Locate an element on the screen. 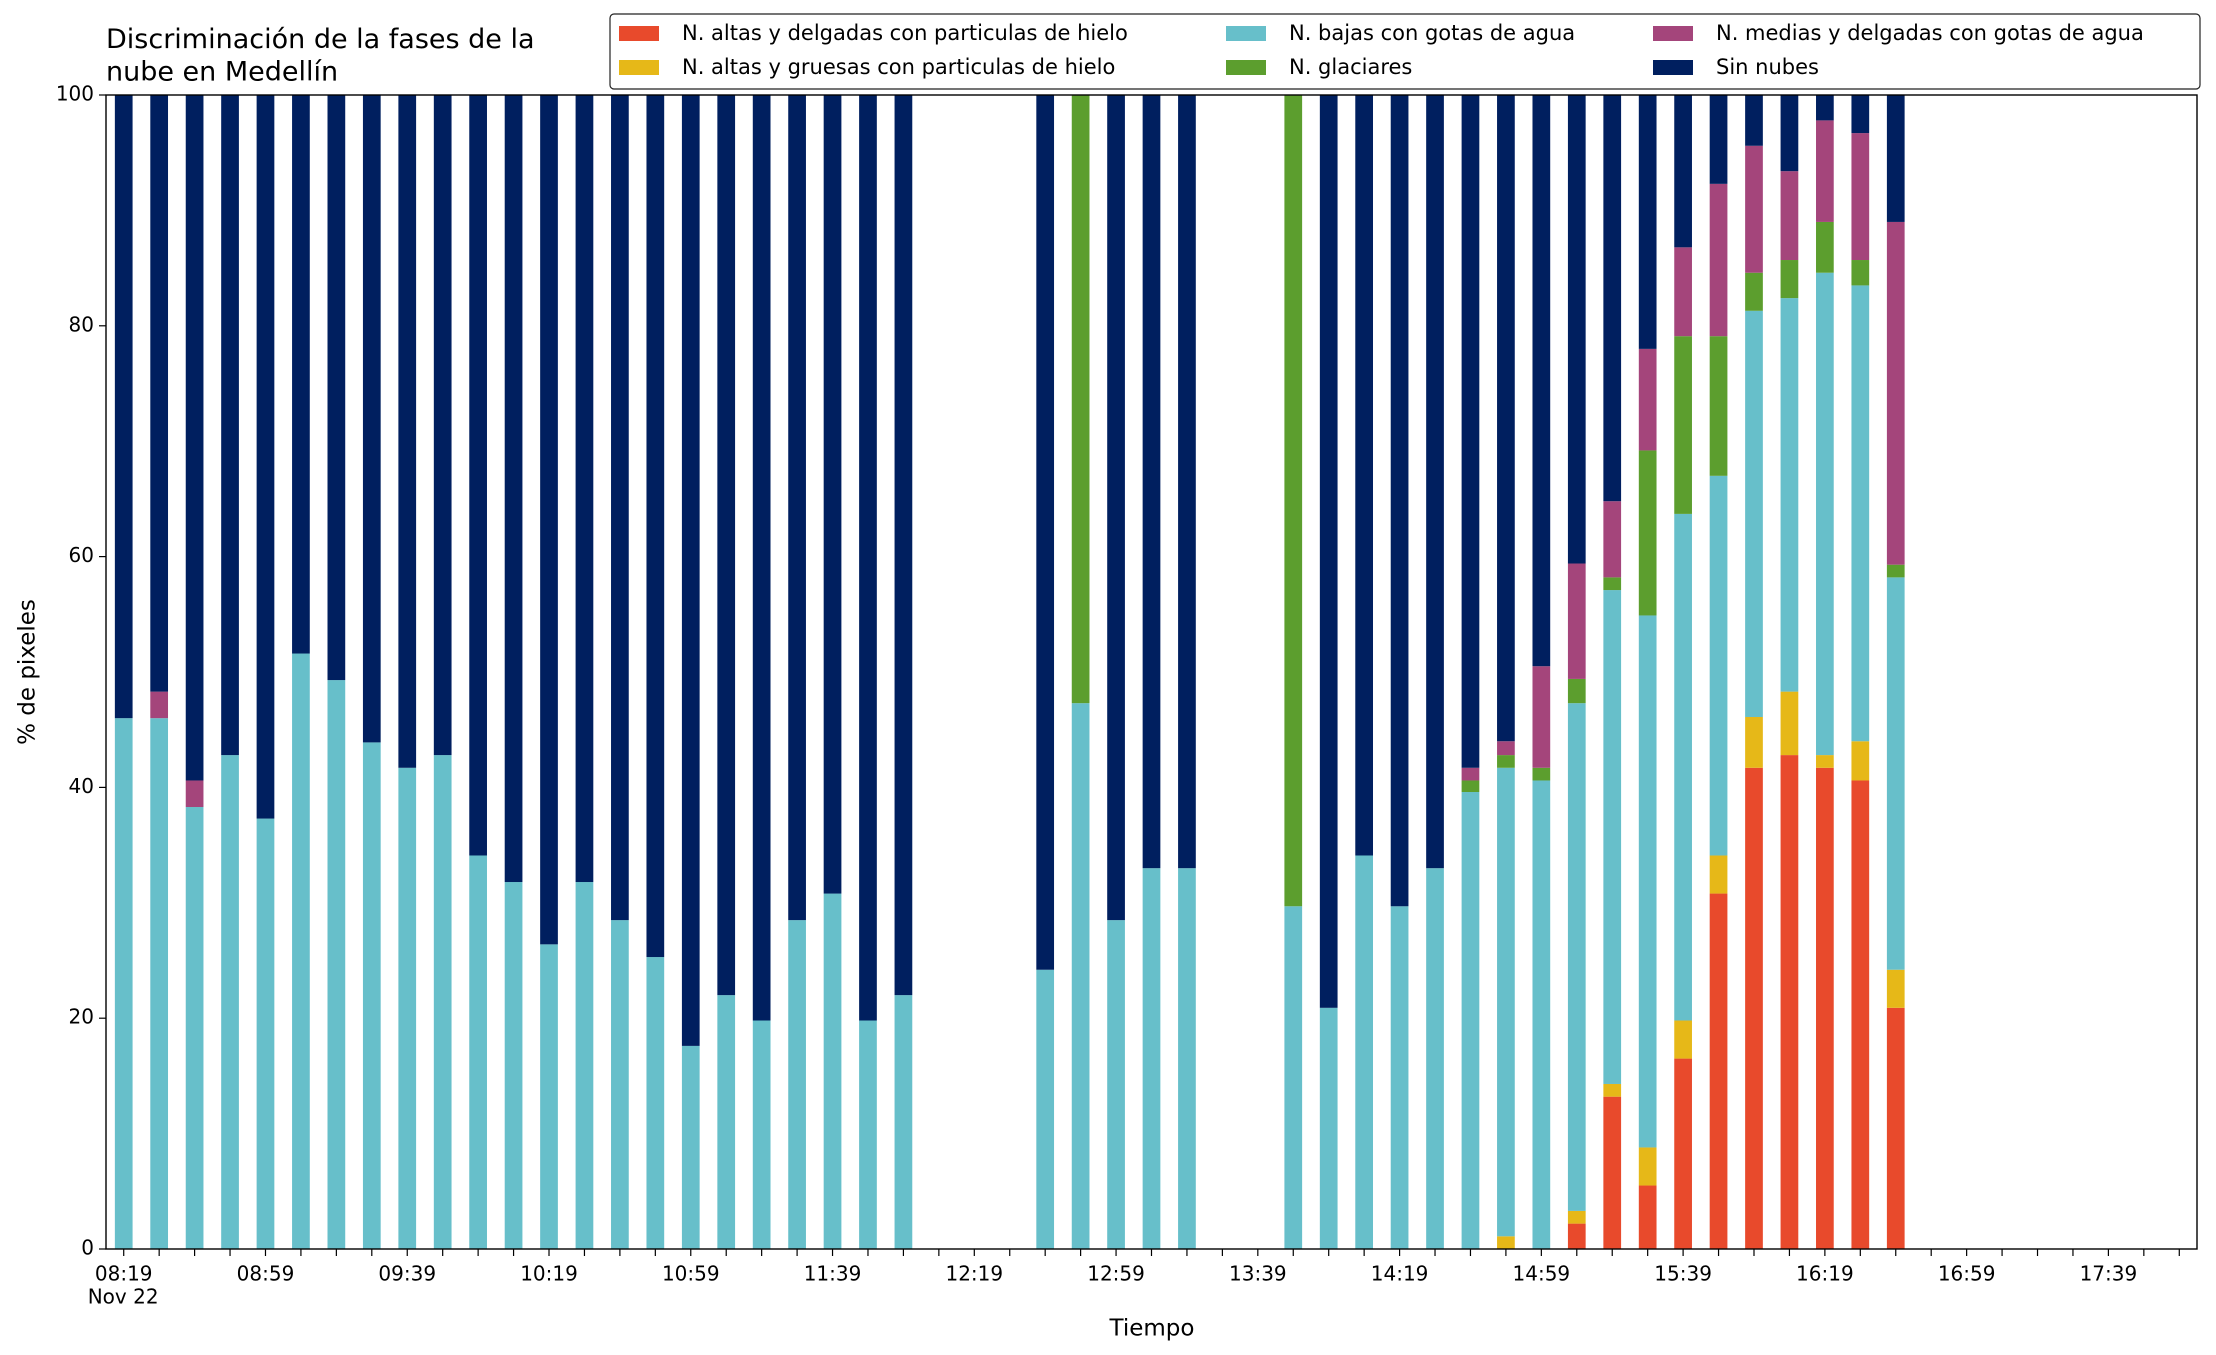 The width and height of the screenshot is (2216, 1355). x-axis-label: Tiempo is located at coordinates (1152, 1329).